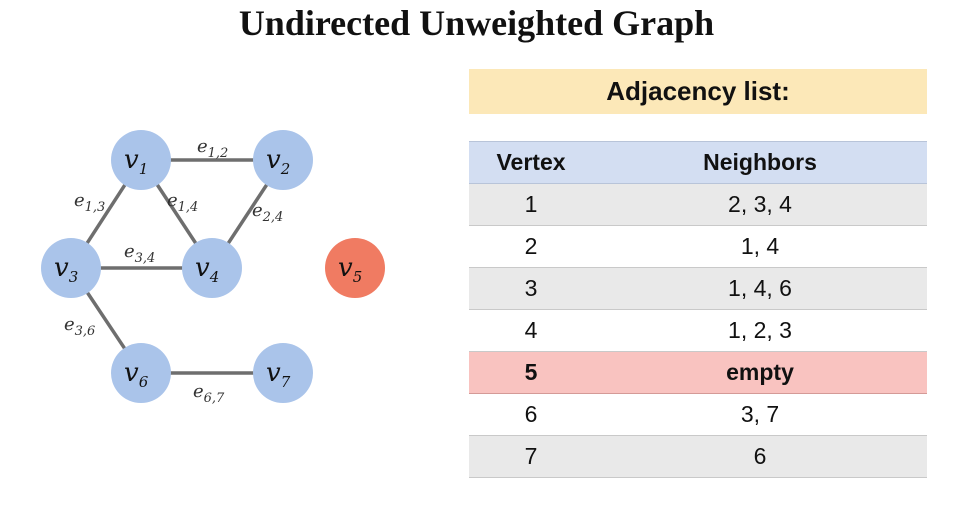 This screenshot has height=517, width=953. I want to click on adjacency-list-title: Adjacency list:, so click(698, 91).